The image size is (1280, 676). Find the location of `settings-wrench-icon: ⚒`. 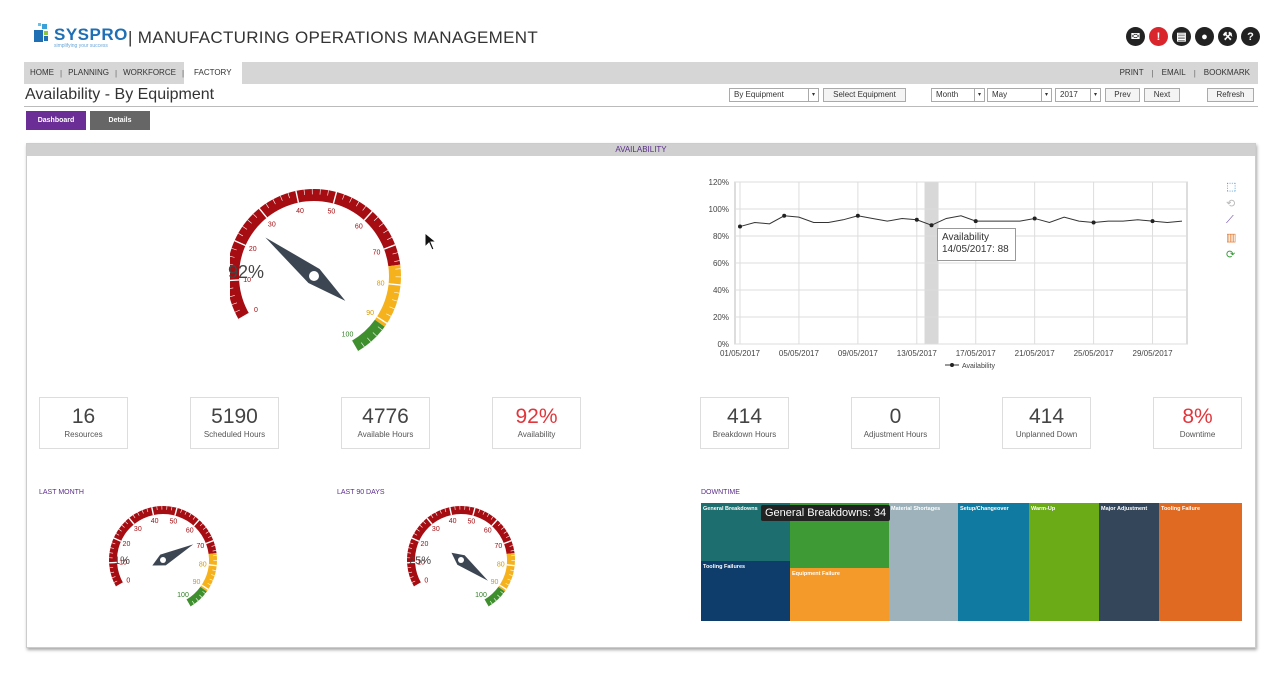

settings-wrench-icon: ⚒ is located at coordinates (1227, 36).